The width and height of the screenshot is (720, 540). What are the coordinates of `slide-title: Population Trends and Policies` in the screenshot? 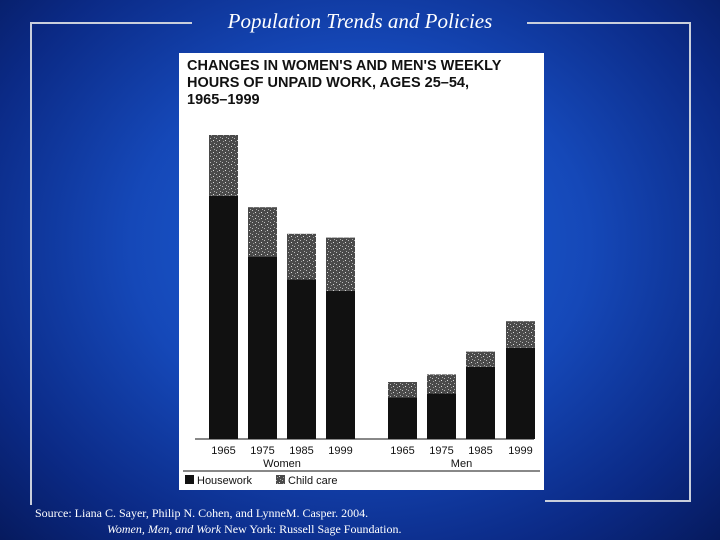 It's located at (360, 21).